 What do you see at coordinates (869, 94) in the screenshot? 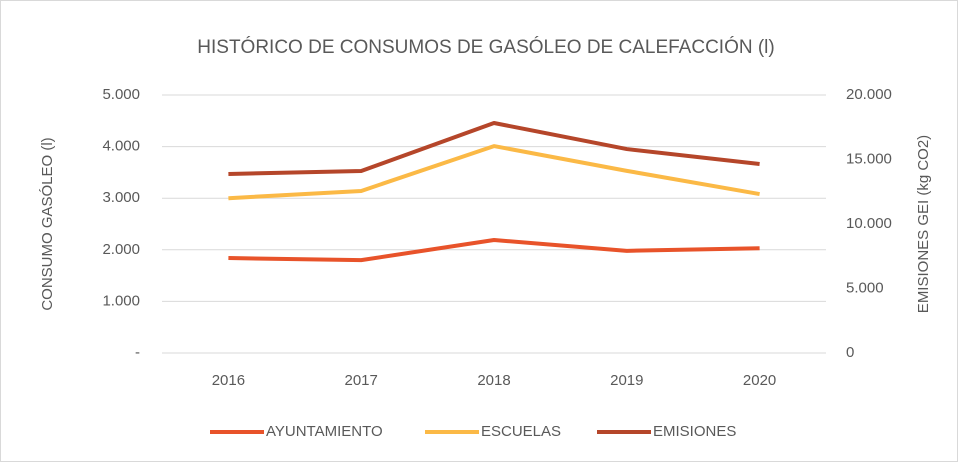
I see `y2-tick-label: 20.000` at bounding box center [869, 94].